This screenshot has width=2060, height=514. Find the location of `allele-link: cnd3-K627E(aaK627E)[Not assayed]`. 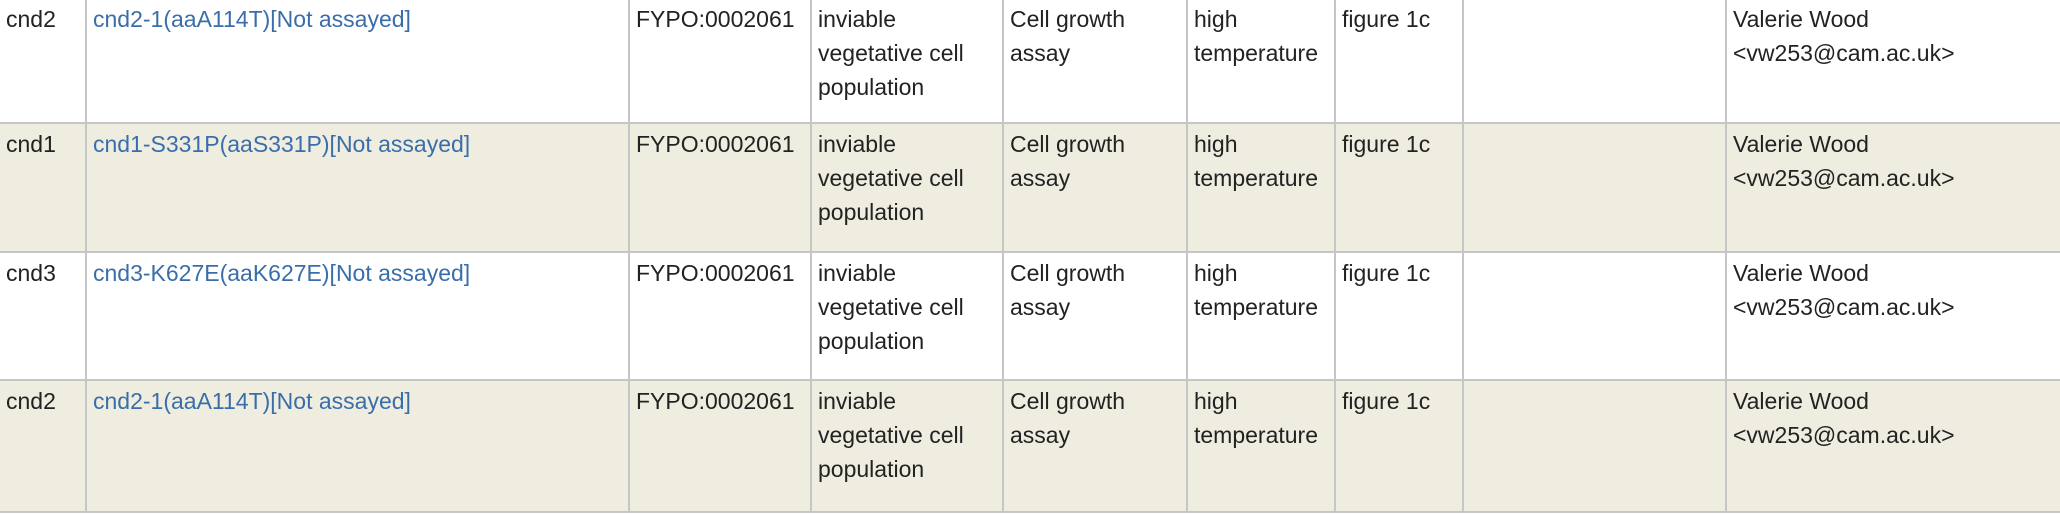

allele-link: cnd3-K627E(aaK627E)[Not assayed] is located at coordinates (282, 273).